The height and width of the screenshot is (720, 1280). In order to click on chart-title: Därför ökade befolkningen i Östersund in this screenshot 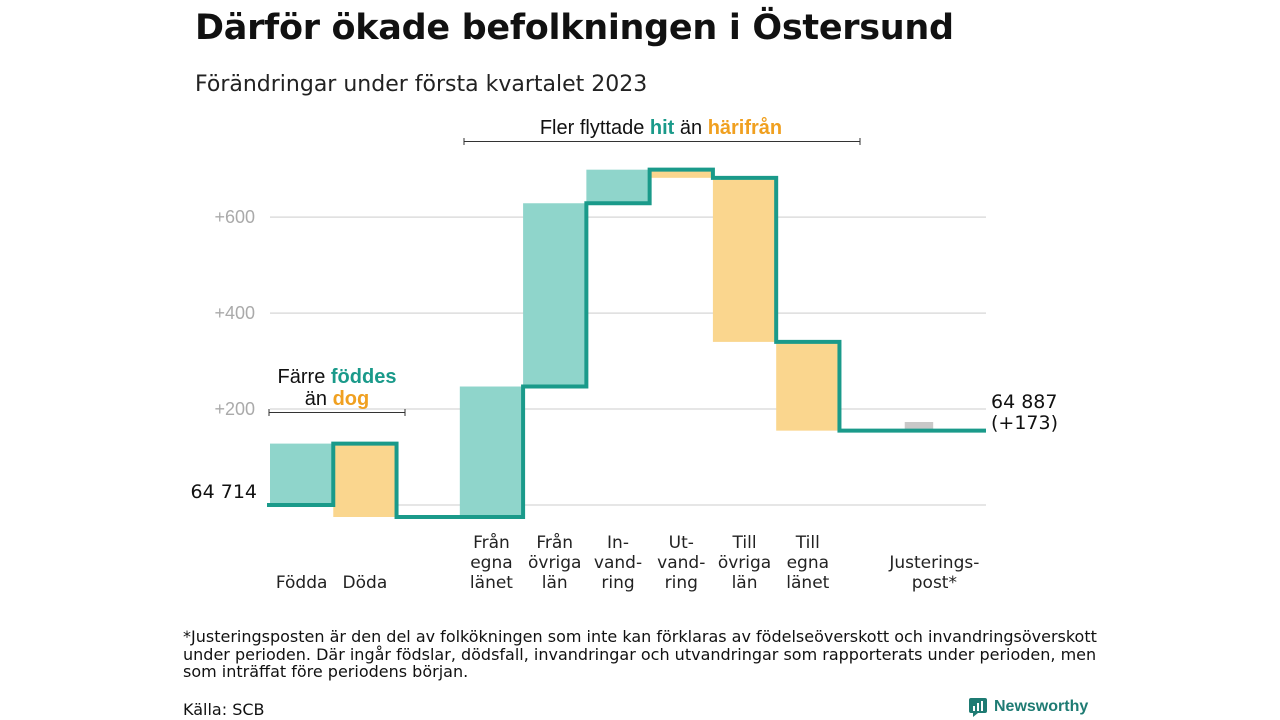, I will do `click(574, 28)`.